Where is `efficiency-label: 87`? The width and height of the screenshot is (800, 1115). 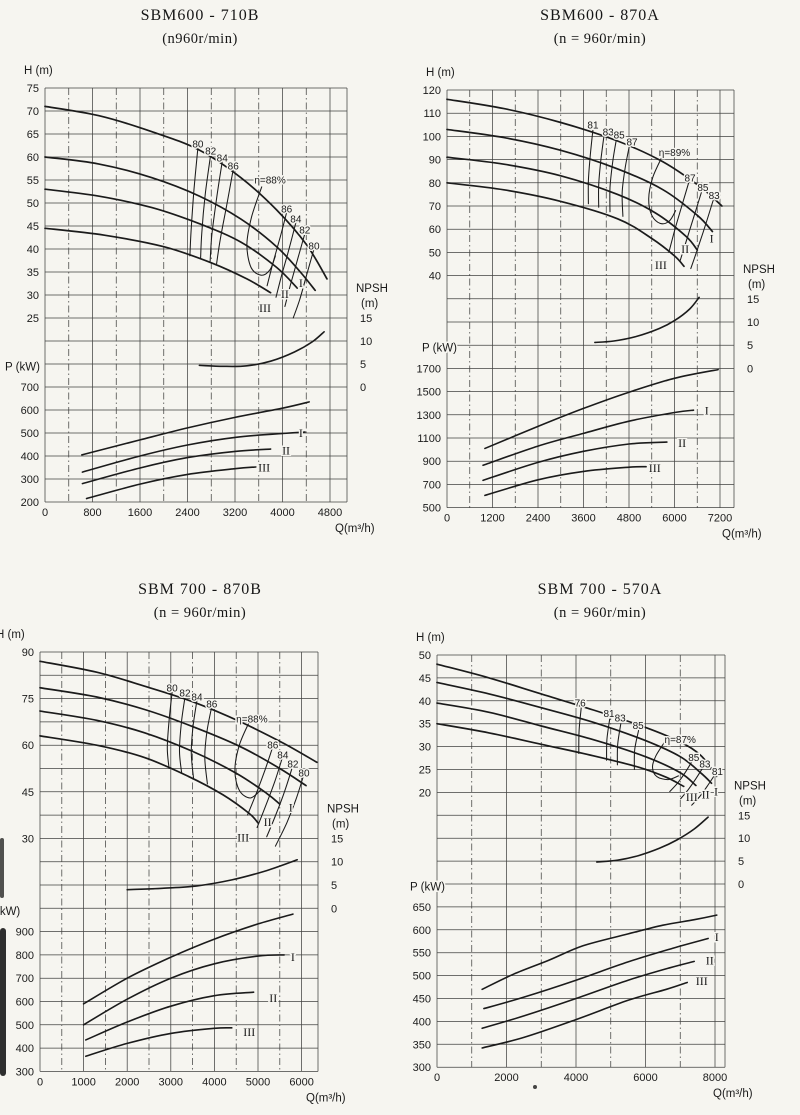 efficiency-label: 87 is located at coordinates (632, 142).